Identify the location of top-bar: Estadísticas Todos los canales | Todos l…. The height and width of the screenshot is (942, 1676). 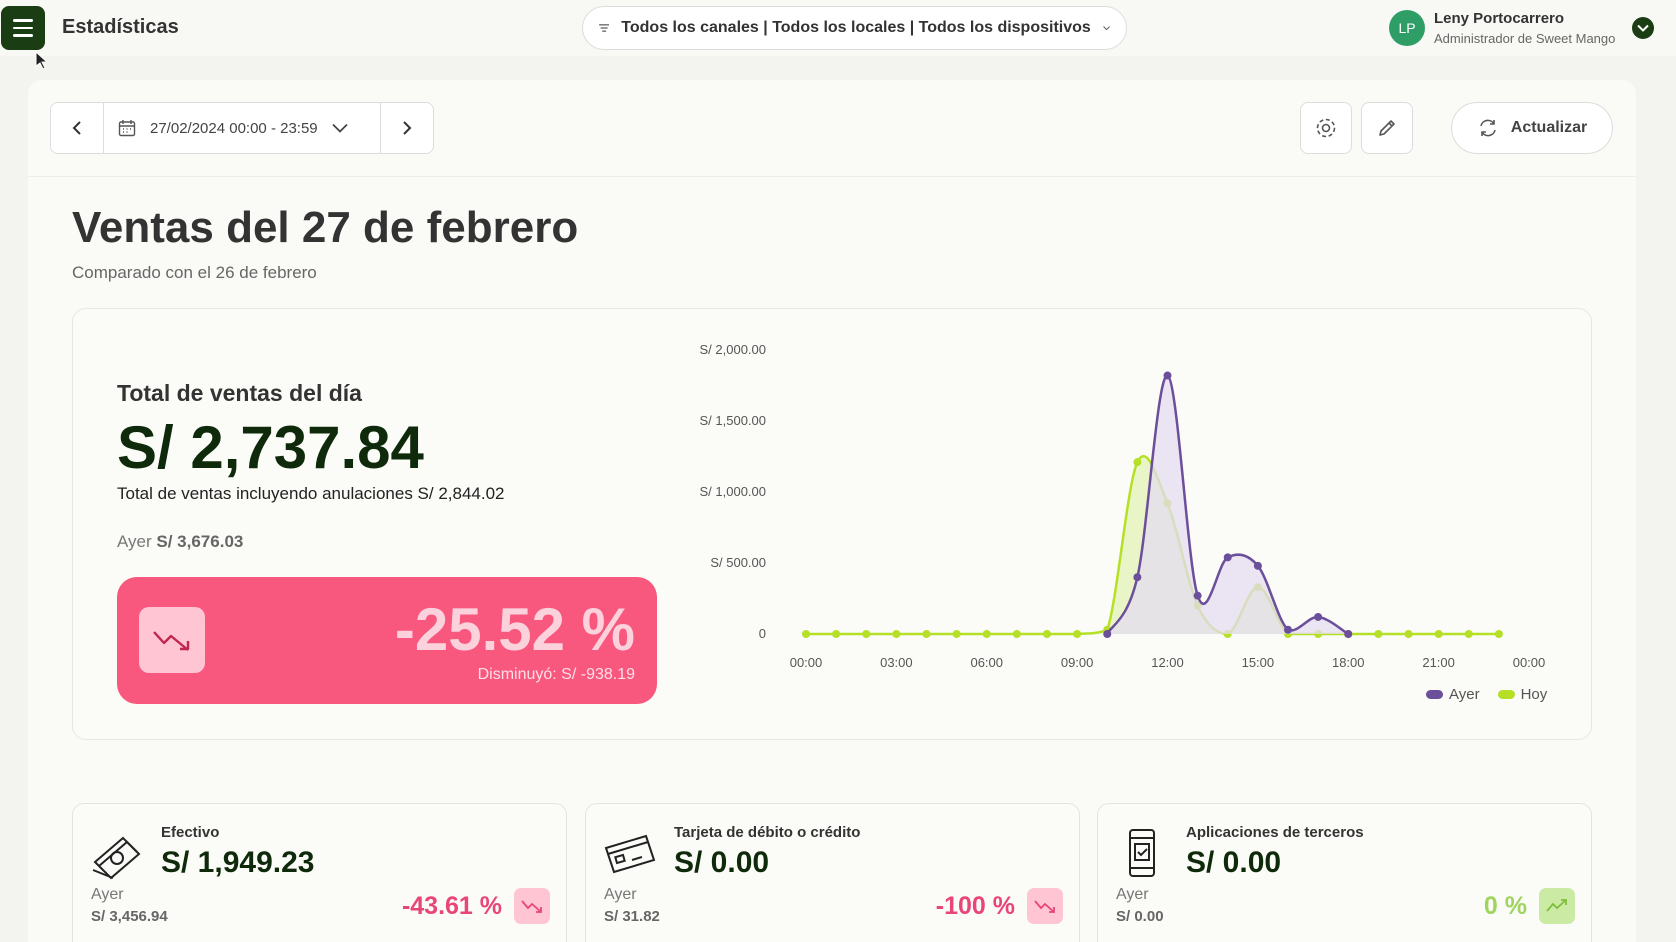
(838, 28).